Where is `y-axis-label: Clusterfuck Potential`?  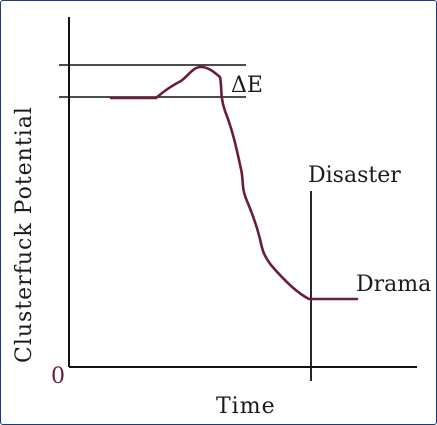
y-axis-label: Clusterfuck Potential is located at coordinates (24, 234).